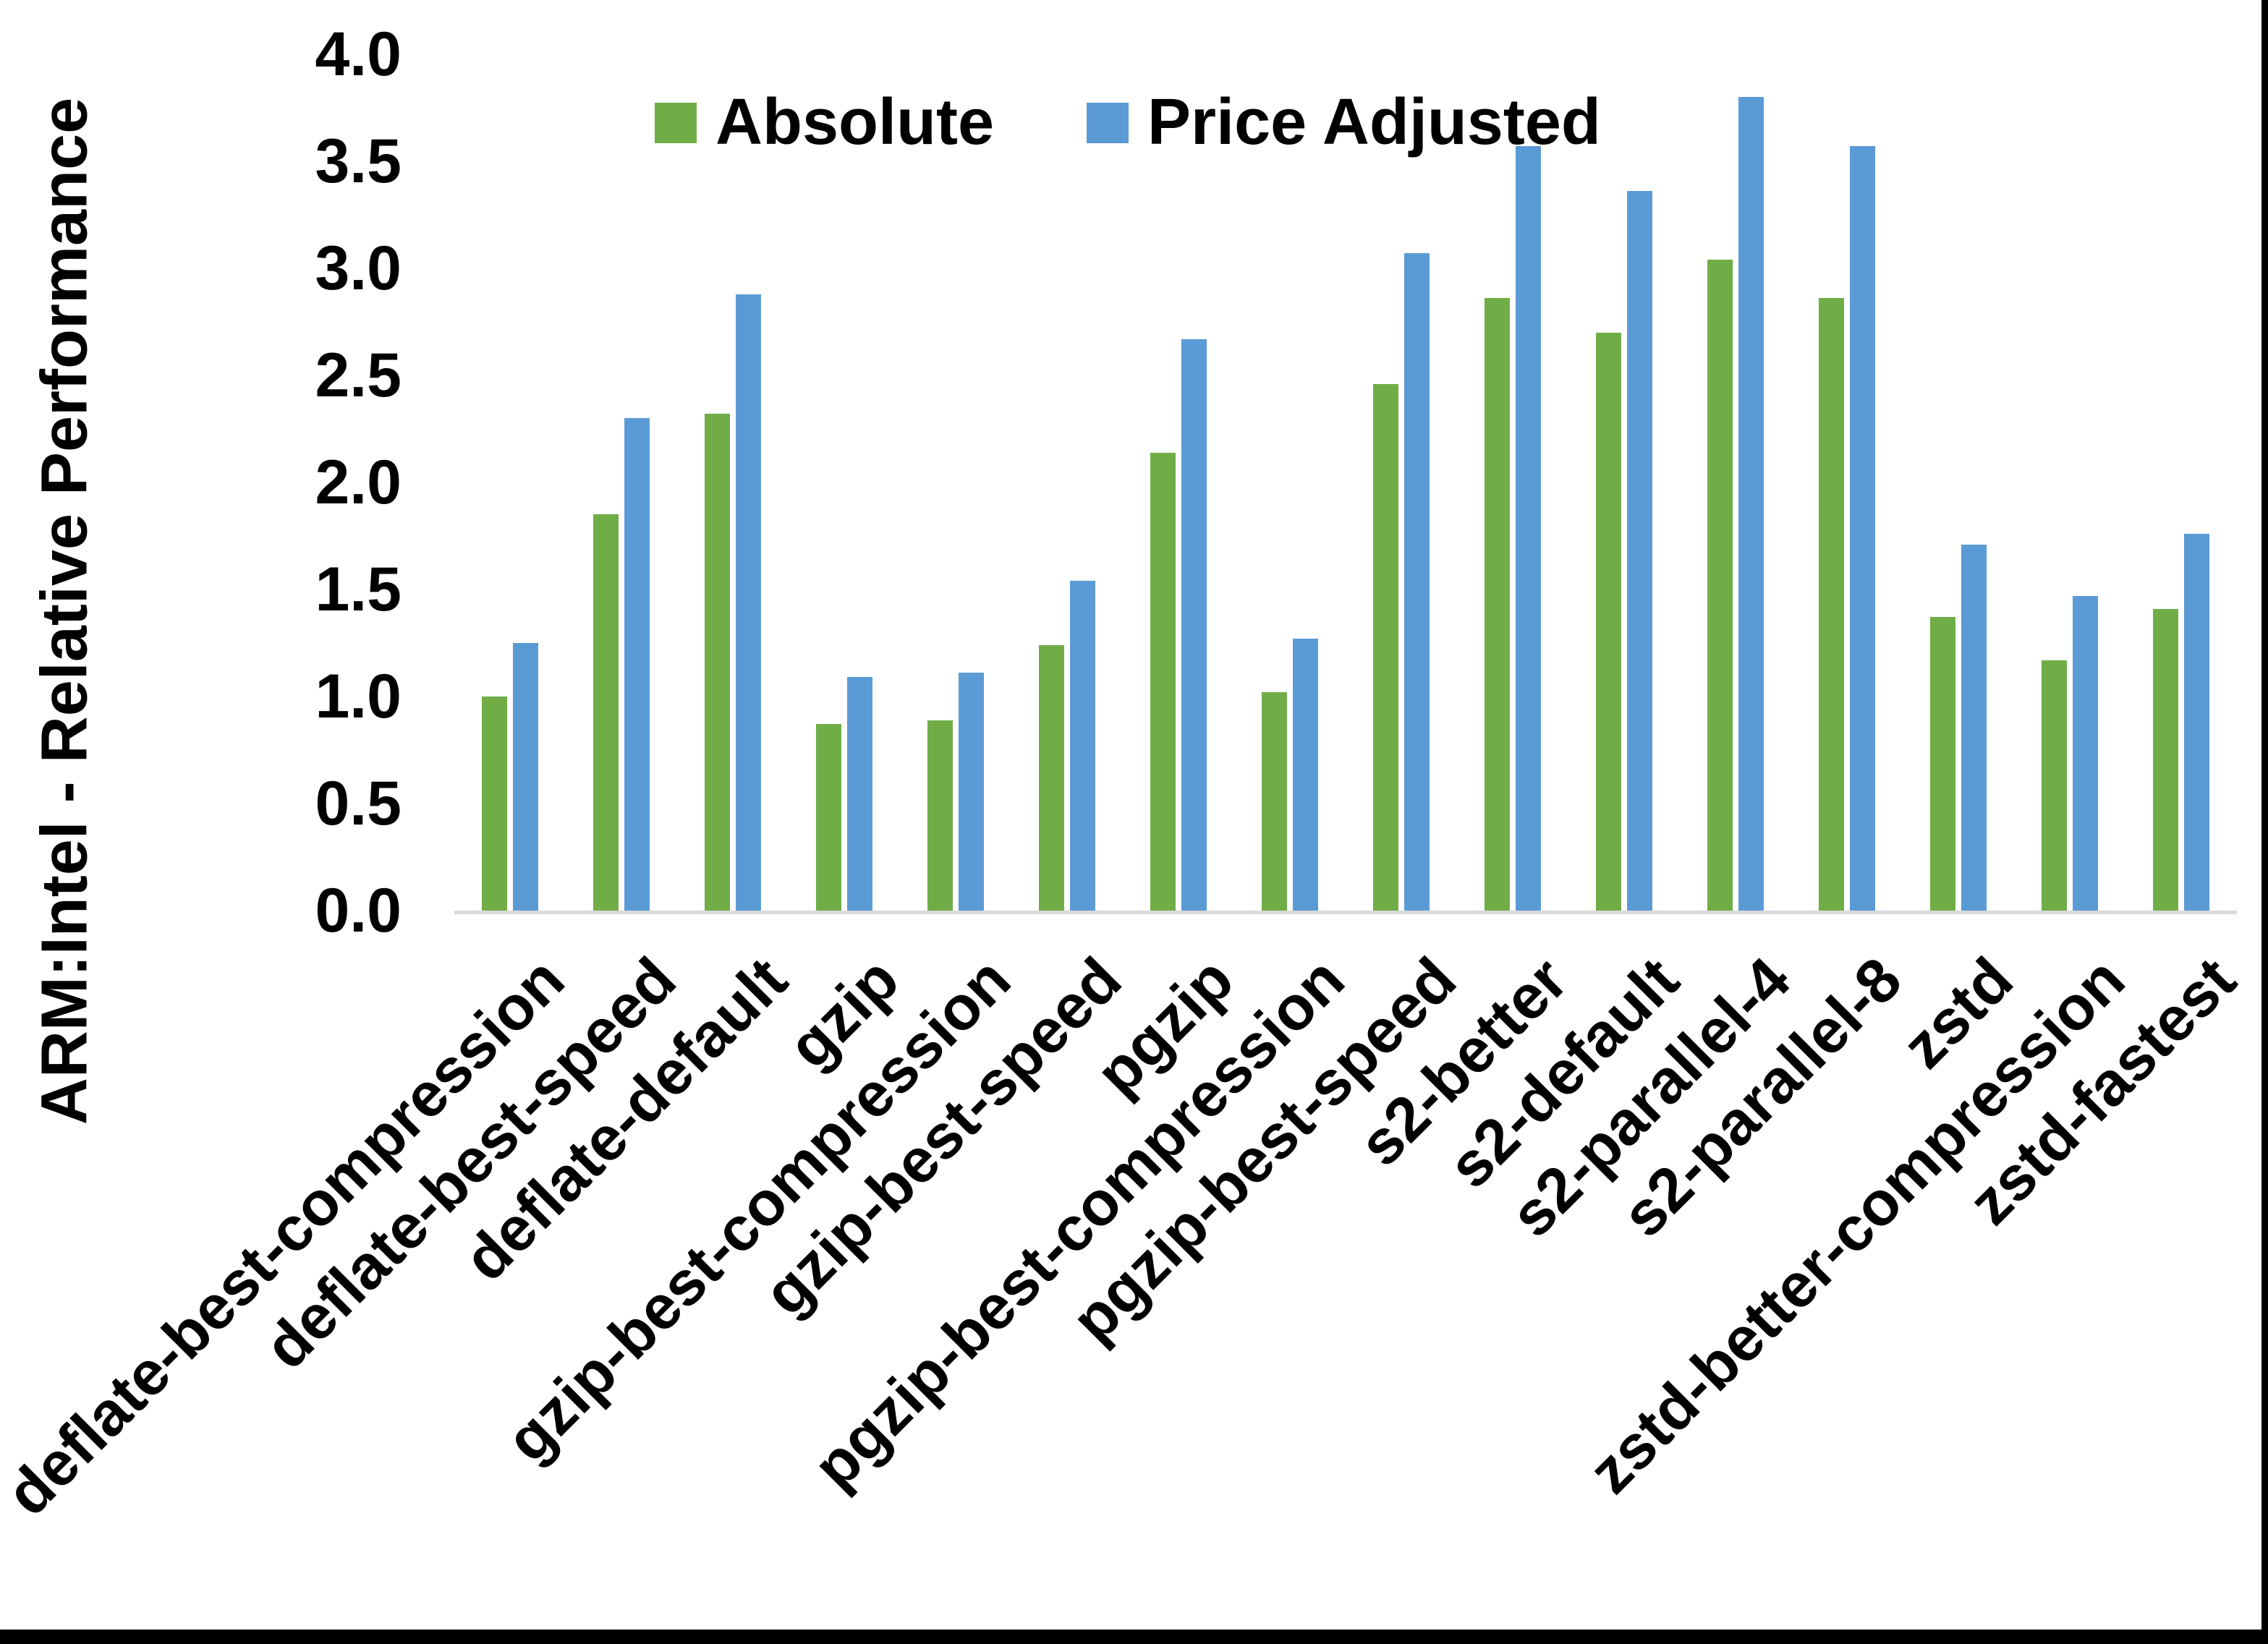  I want to click on y-tick-label: 0.0, so click(358, 910).